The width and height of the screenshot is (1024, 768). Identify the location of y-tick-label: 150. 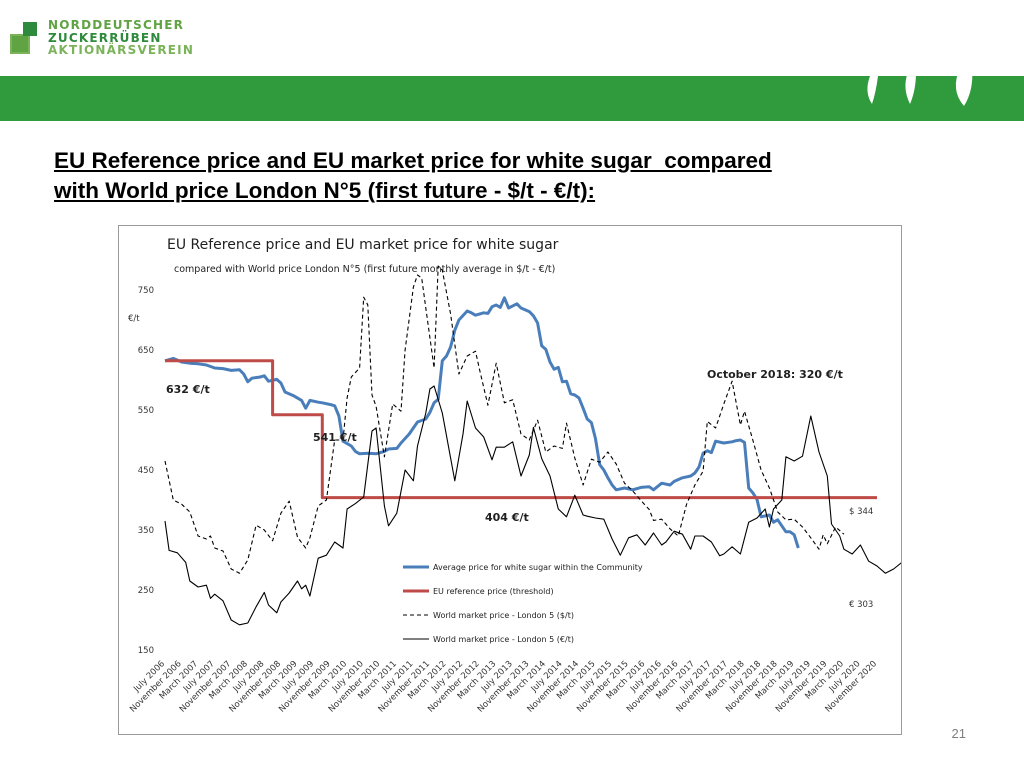
(146, 651).